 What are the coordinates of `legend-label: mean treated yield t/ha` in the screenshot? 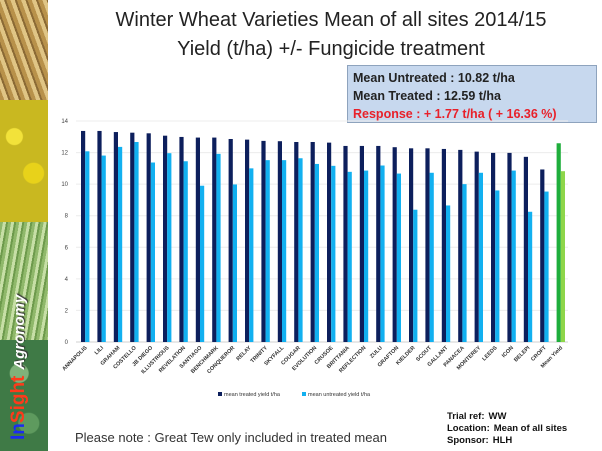 It's located at (252, 395).